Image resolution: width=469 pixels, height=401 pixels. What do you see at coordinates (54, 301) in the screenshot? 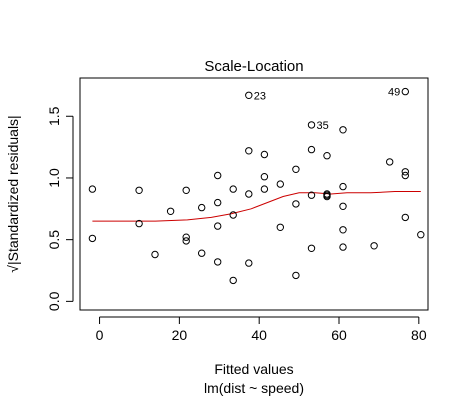
I see `y-tick-label: 0.0` at bounding box center [54, 301].